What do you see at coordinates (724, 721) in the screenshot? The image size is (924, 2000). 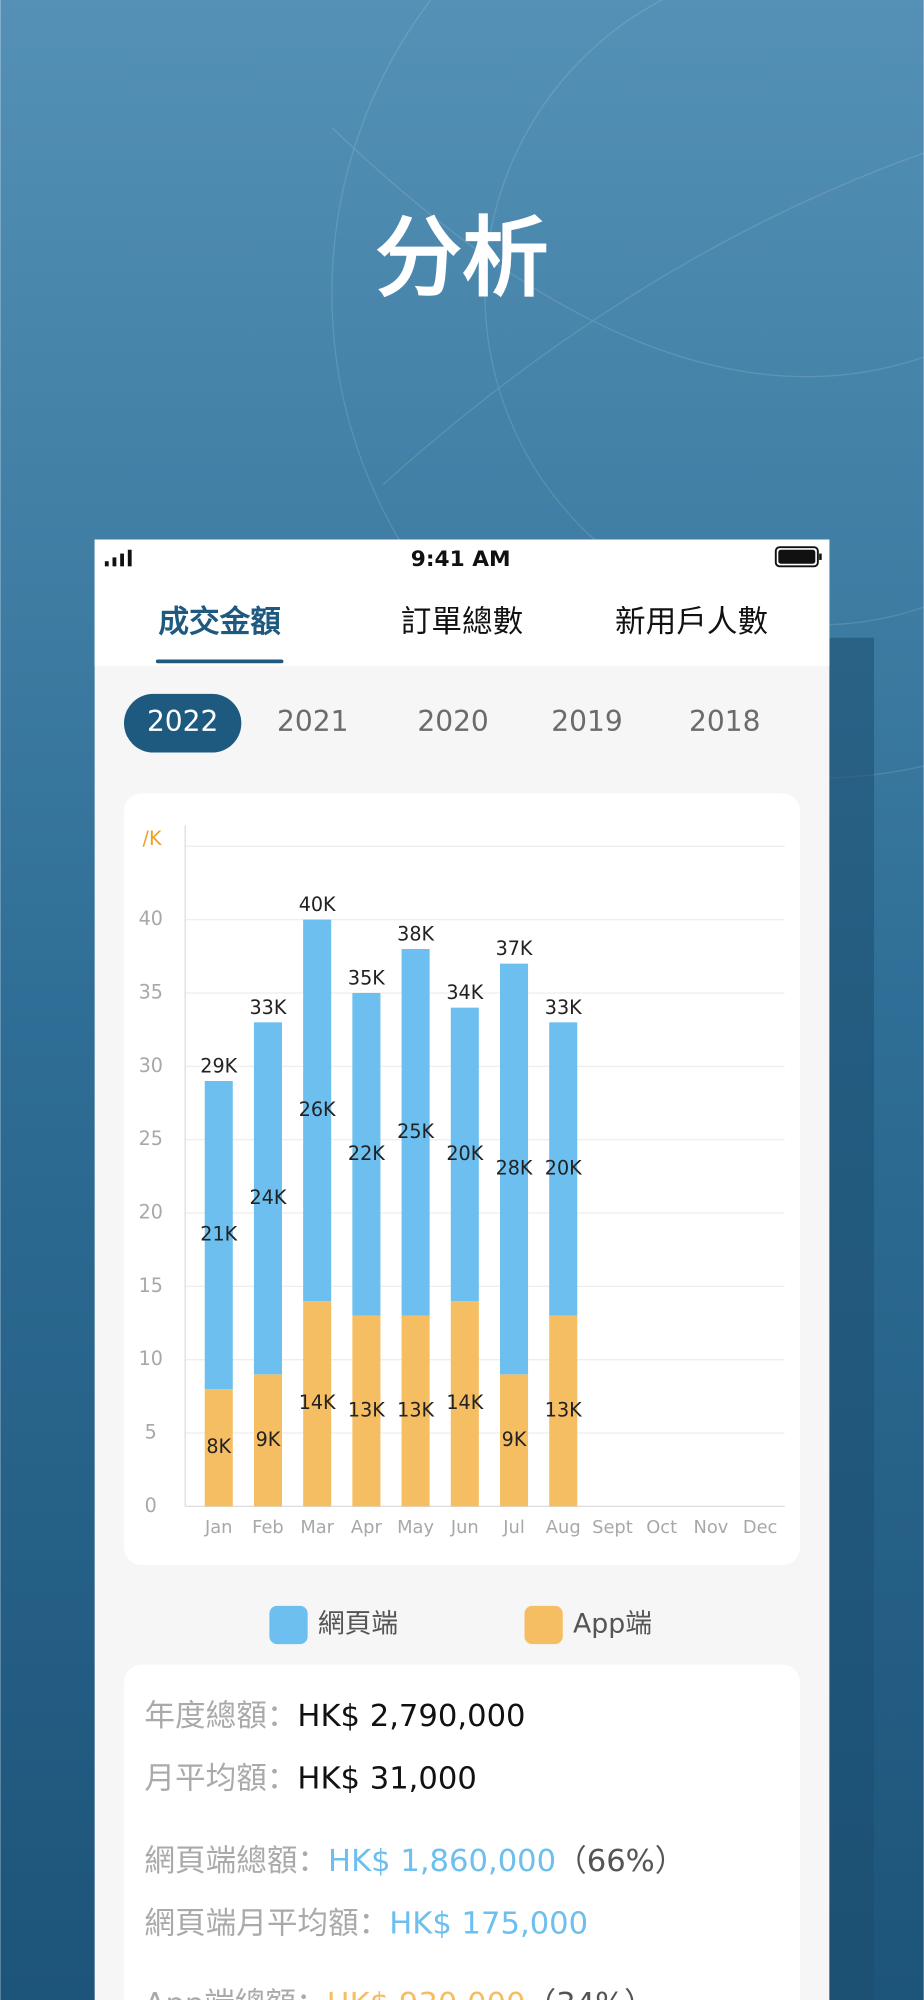 I see `year-option: 2018` at bounding box center [724, 721].